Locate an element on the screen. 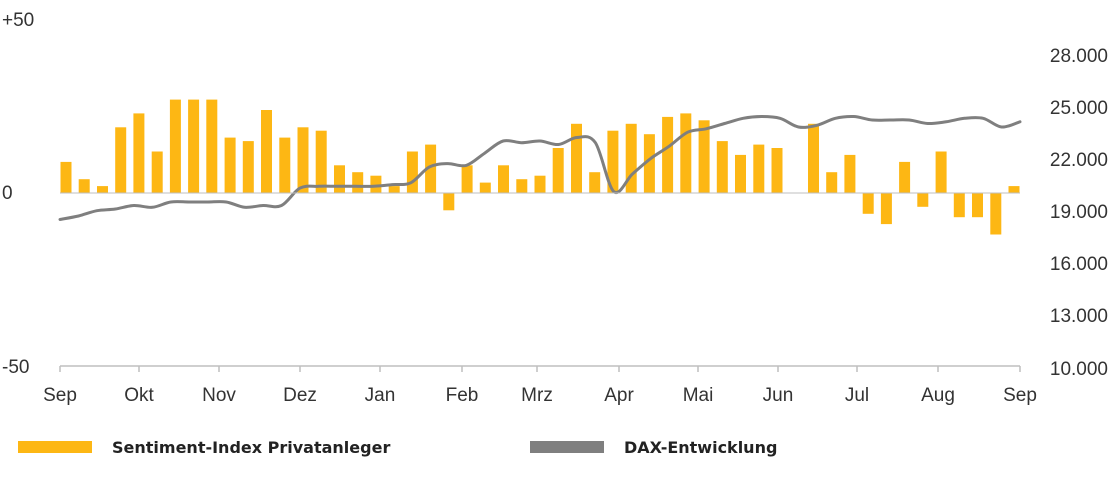 The width and height of the screenshot is (1110, 501). legend-swatch-dax is located at coordinates (567, 447).